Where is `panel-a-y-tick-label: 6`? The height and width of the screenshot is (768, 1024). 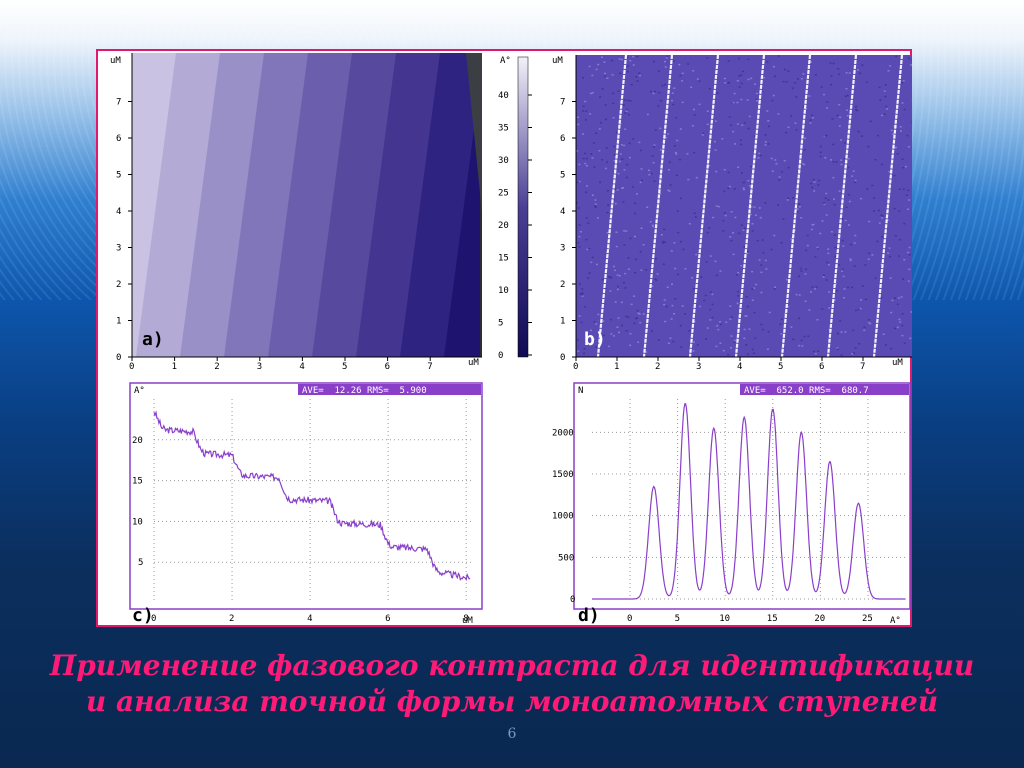
panel-a-y-tick-label: 6 is located at coordinates (118, 139).